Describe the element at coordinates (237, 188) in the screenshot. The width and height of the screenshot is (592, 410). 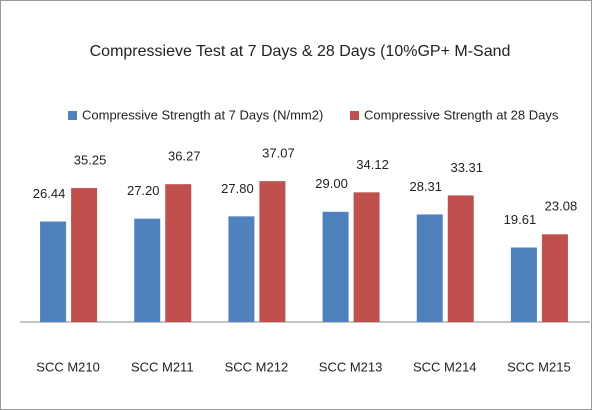
I see `data-label: 27.80` at that location.